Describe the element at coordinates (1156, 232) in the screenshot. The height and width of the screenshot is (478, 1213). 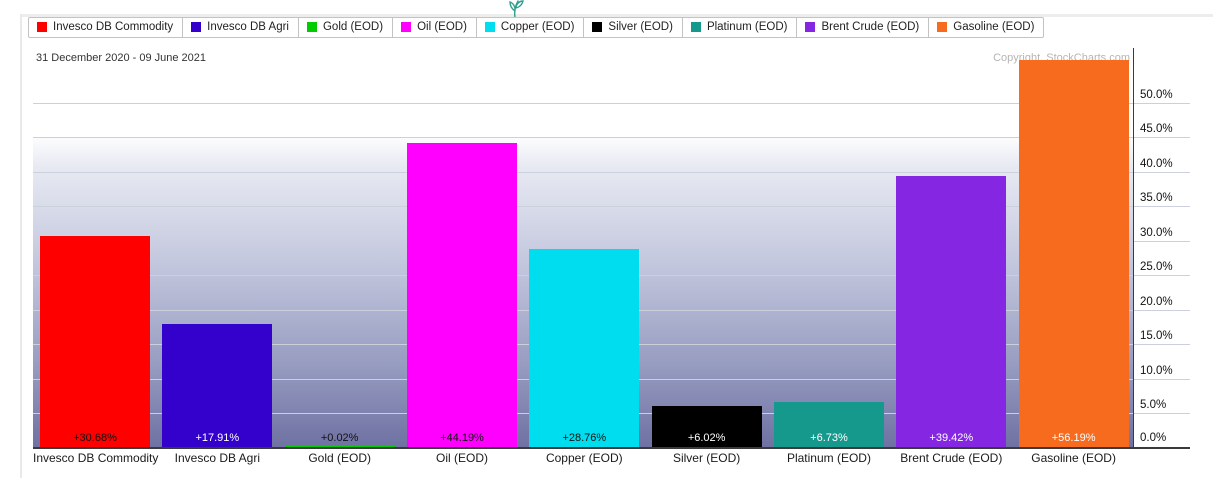
I see `y-axis-tick-label: 30.0%` at that location.